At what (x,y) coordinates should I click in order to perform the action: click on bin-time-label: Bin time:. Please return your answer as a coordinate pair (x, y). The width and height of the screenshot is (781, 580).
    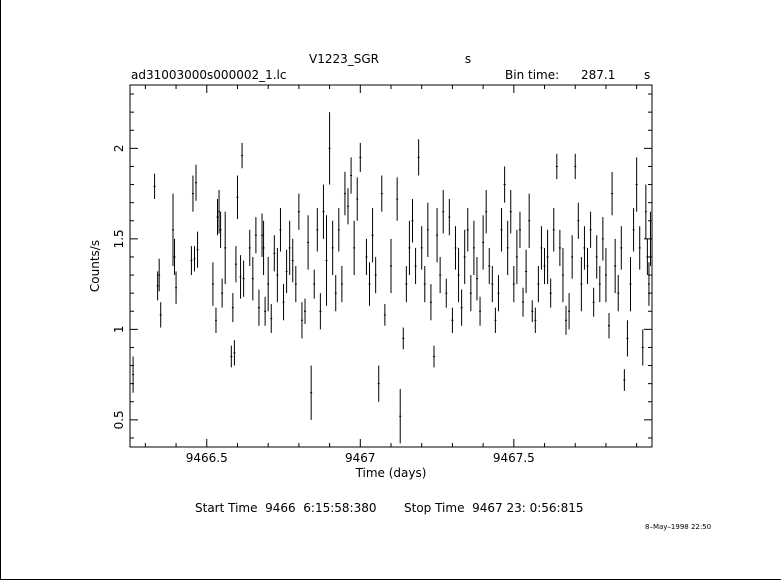
    Looking at the image, I should click on (532, 75).